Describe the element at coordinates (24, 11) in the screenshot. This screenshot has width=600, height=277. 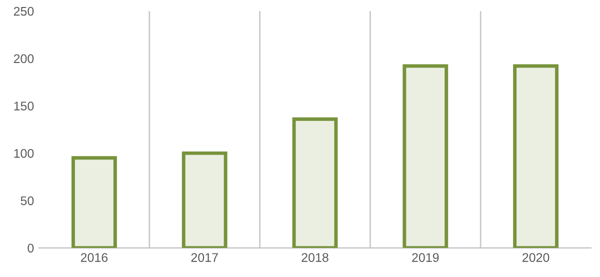
I see `y-tick-label: 250` at that location.